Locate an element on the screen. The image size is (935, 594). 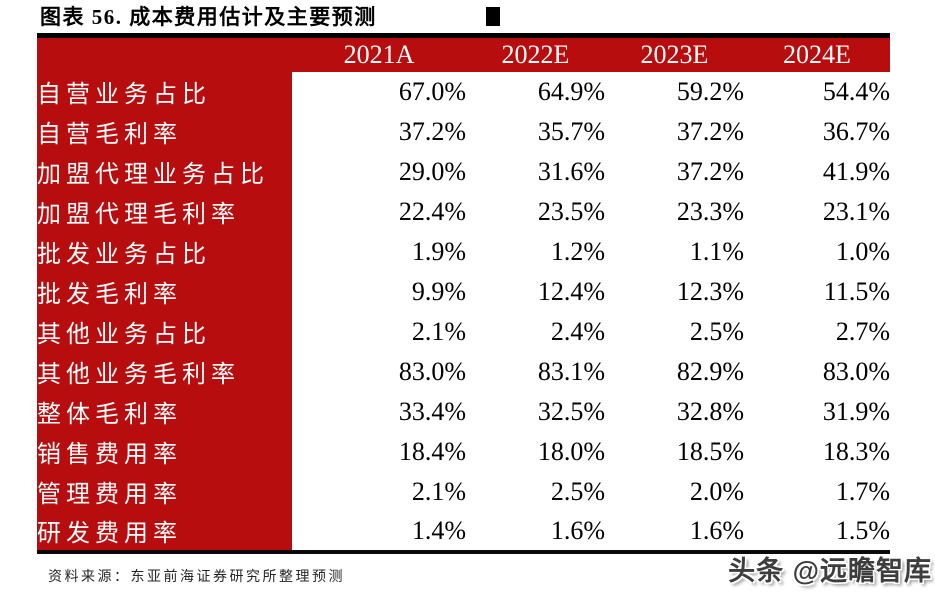
value-cell: 29.0% is located at coordinates (379, 171).